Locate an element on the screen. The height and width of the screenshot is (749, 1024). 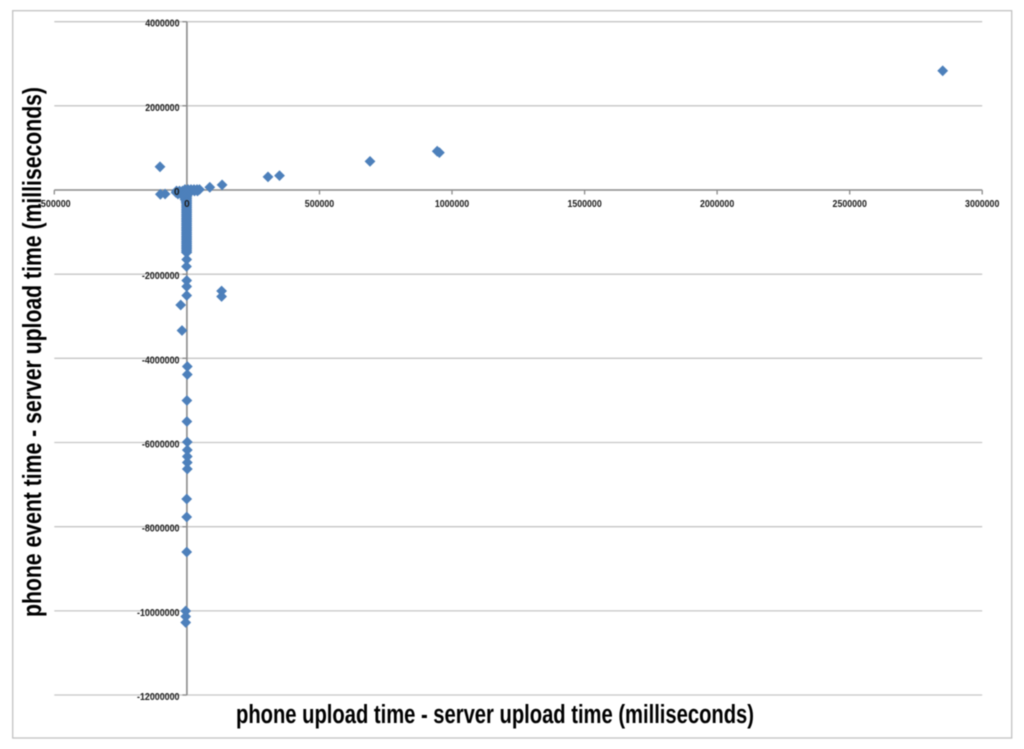
svg-text: -6000000 is located at coordinates (161, 445).